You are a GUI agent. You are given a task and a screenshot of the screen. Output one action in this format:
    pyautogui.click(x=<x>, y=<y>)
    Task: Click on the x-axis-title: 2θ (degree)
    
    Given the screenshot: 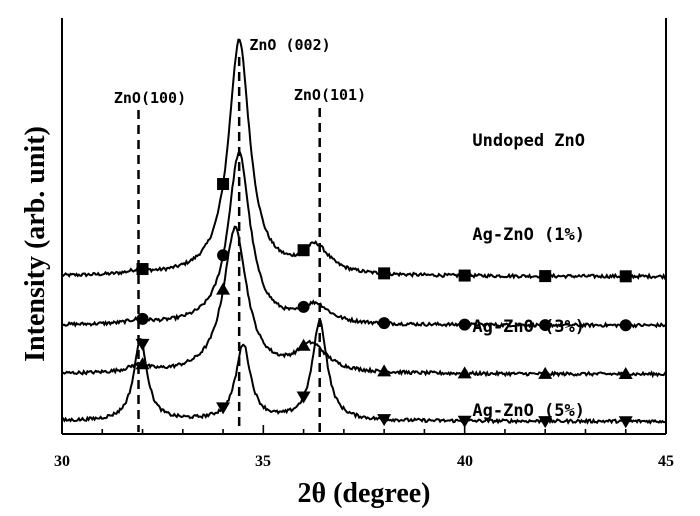 What is the action you would take?
    pyautogui.click(x=363, y=493)
    